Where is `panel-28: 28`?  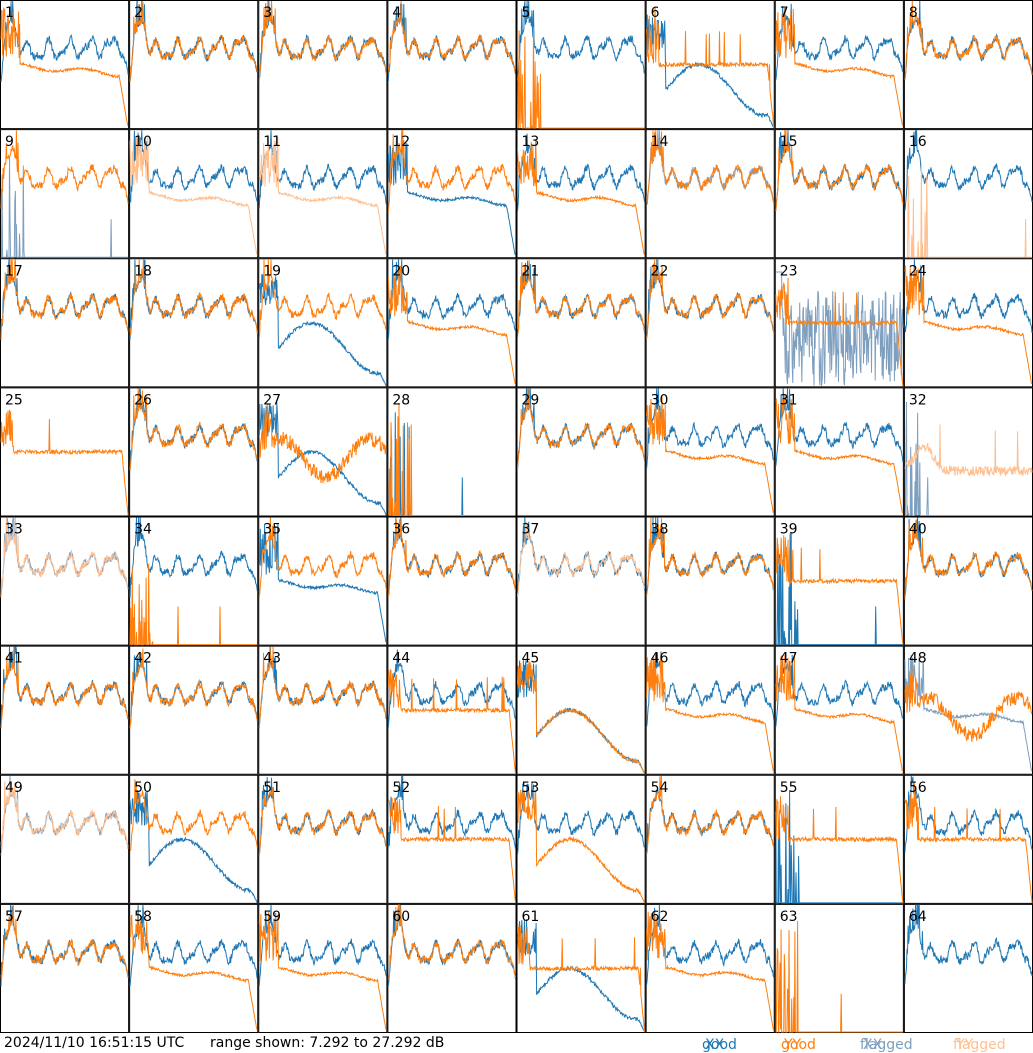 panel-28: 28 is located at coordinates (452, 452).